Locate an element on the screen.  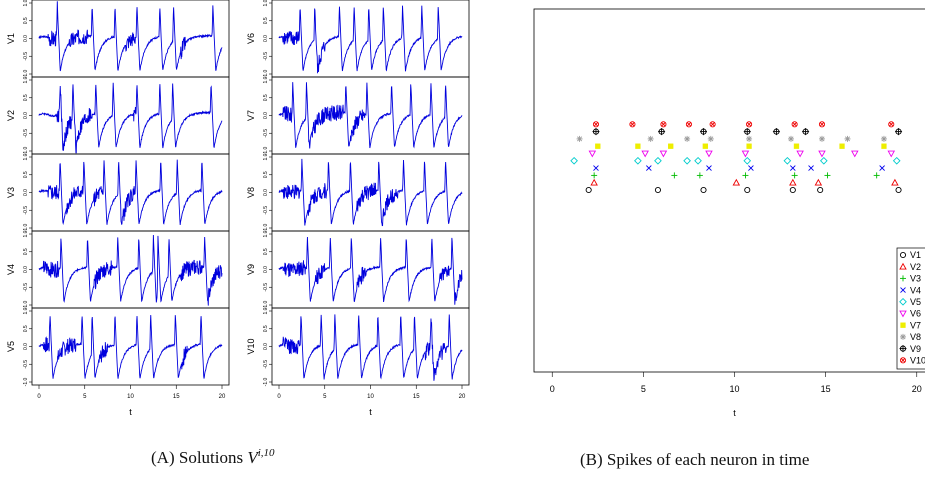
trace-panel-v4: -1.0 -0.5 0.0 0.5 1.0 V4 is located at coordinates (118, 269).